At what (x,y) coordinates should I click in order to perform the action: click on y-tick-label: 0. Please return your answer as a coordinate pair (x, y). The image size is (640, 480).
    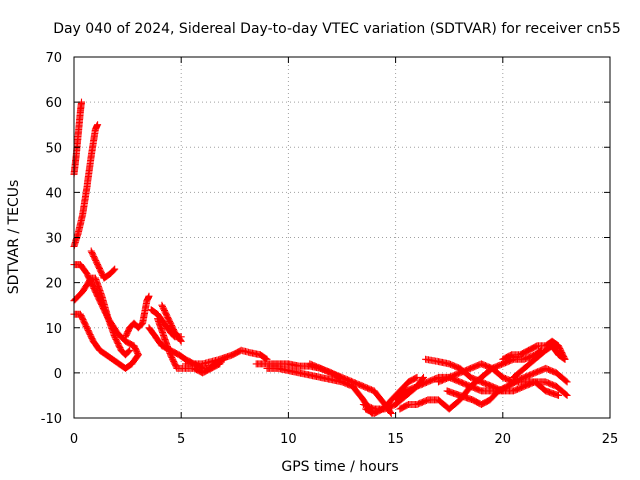
    Looking at the image, I should click on (58, 374).